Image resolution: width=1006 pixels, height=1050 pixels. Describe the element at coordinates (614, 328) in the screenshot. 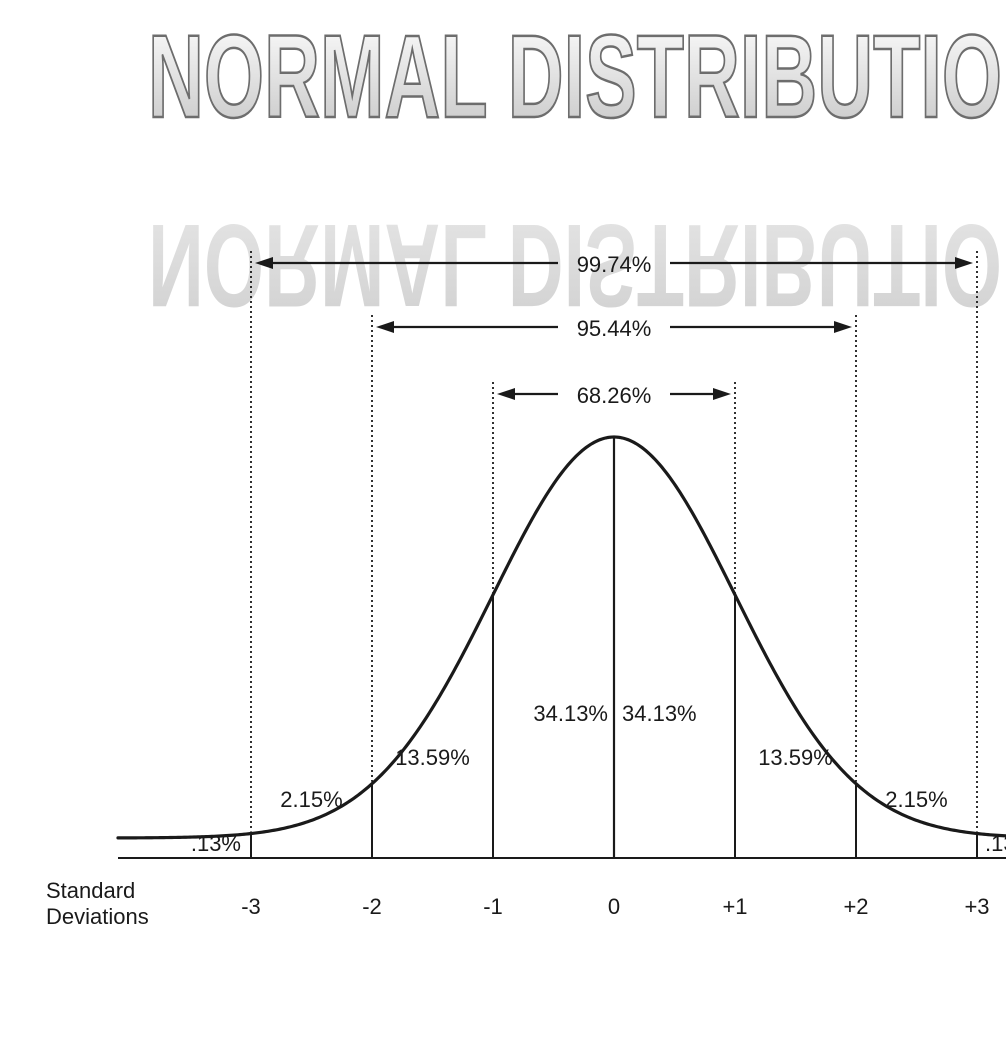

I see `range-label: 95.44%` at that location.